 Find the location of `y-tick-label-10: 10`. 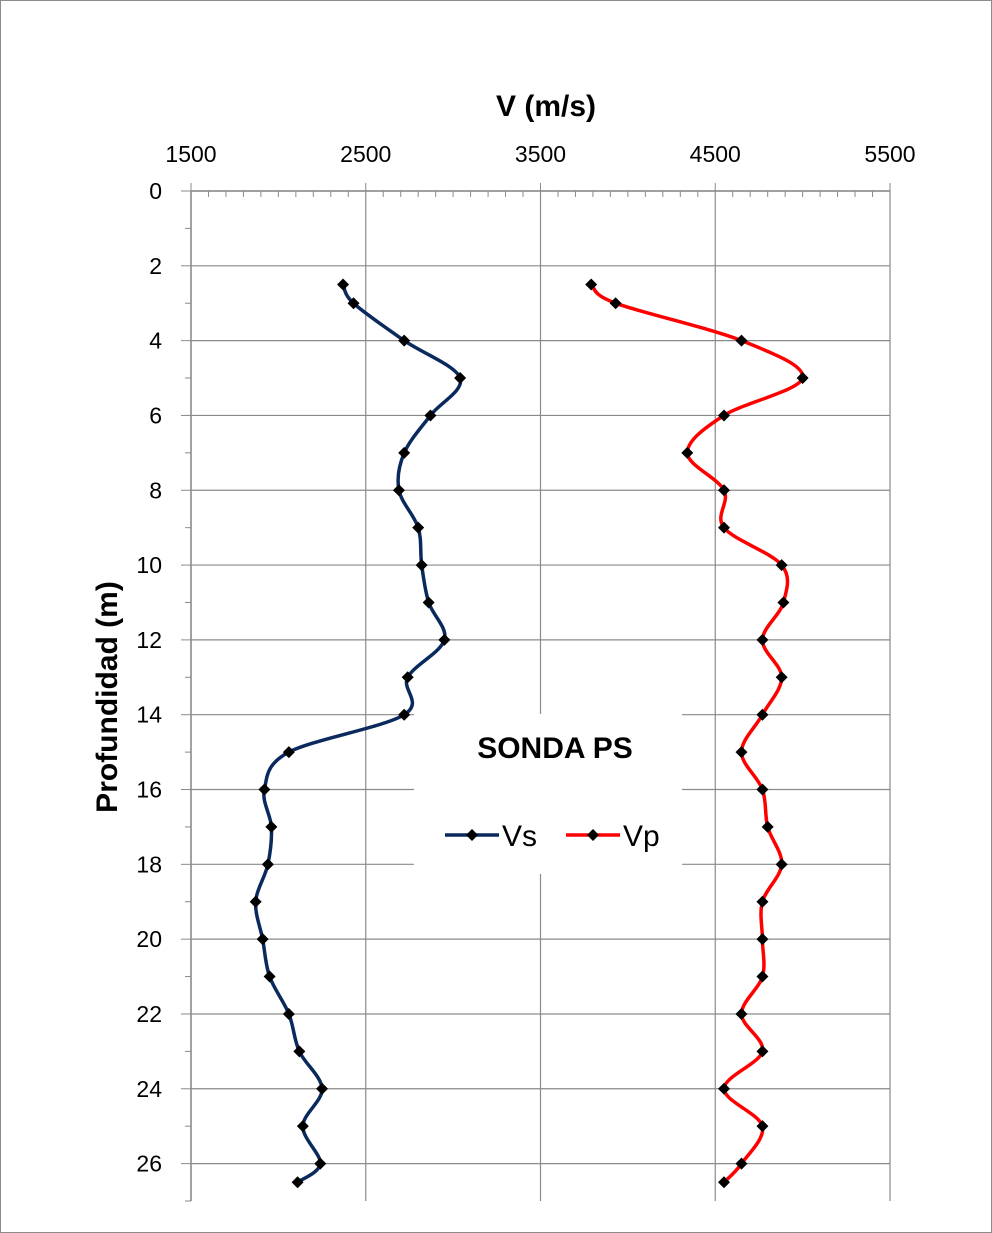

y-tick-label-10: 10 is located at coordinates (149, 565).